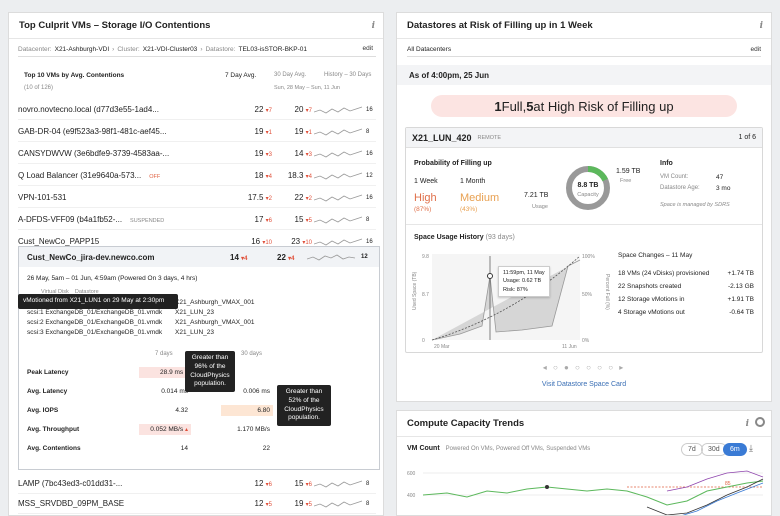 The width and height of the screenshot is (780, 516). I want to click on vm-name: Cust_NewCo_PAPP15, so click(59, 241).